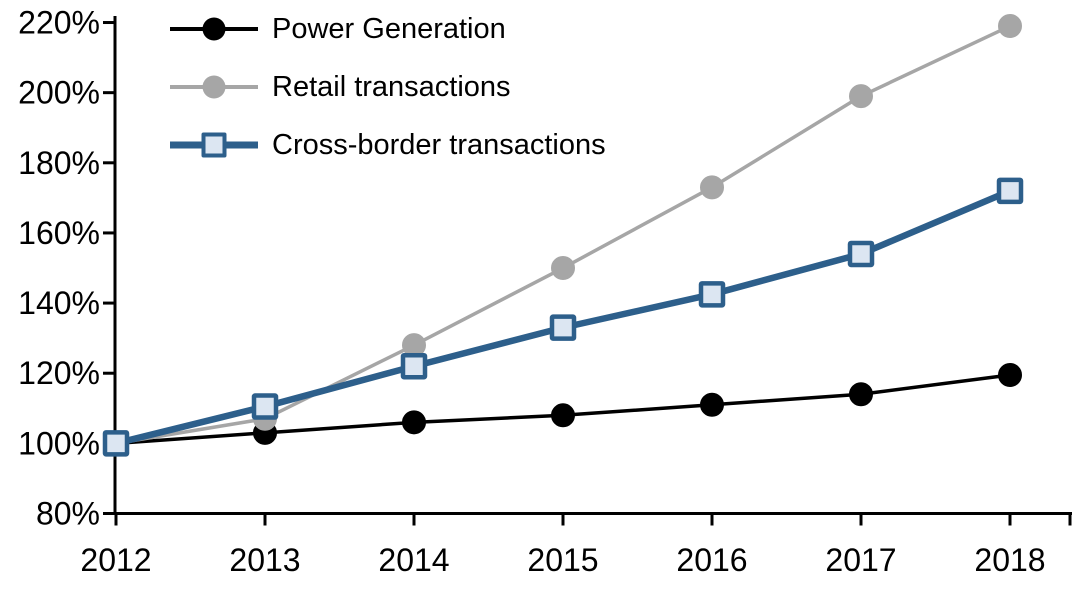  Describe the element at coordinates (264, 560) in the screenshot. I see `x-tick-label: 2013` at that location.